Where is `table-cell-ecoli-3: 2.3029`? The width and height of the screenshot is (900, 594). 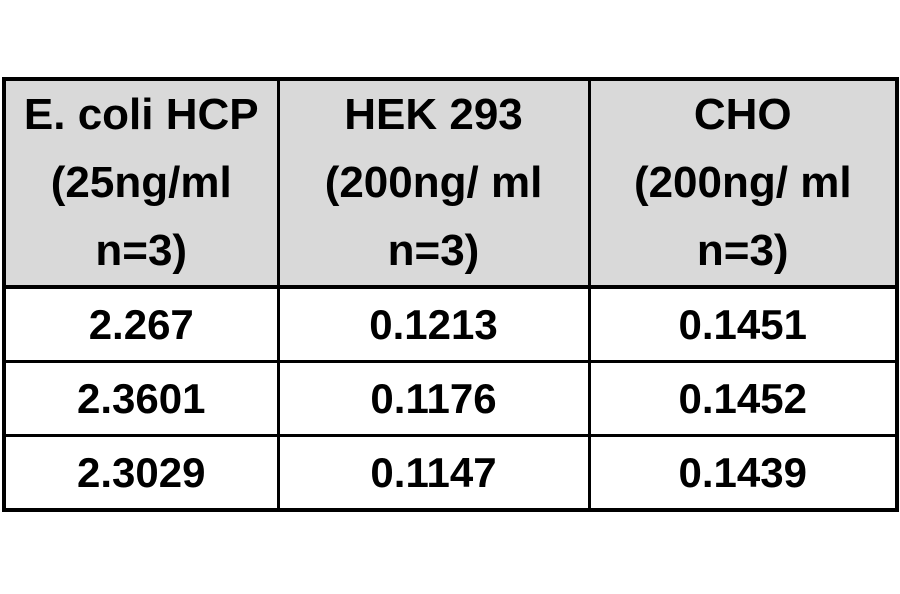
table-cell-ecoli-3: 2.3029 is located at coordinates (141, 473).